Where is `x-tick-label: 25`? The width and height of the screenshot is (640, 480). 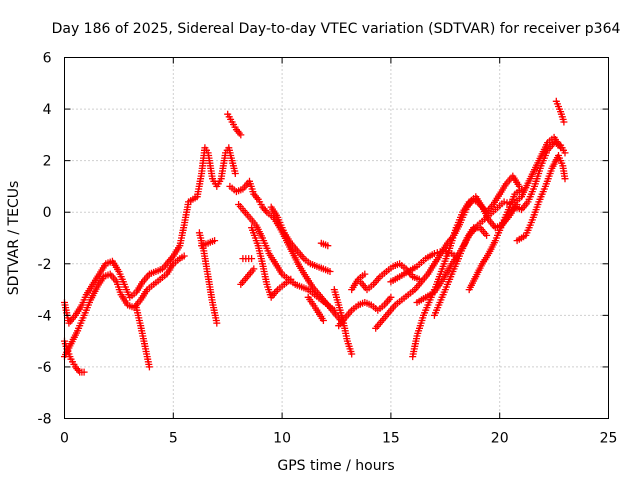
x-tick-label: 25 is located at coordinates (609, 439).